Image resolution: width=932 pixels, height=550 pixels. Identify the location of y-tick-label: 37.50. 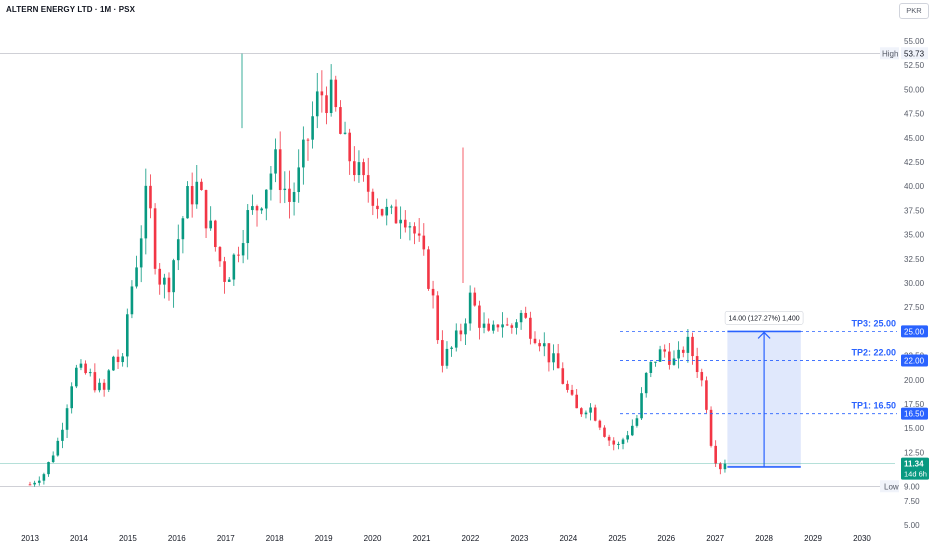
(914, 210).